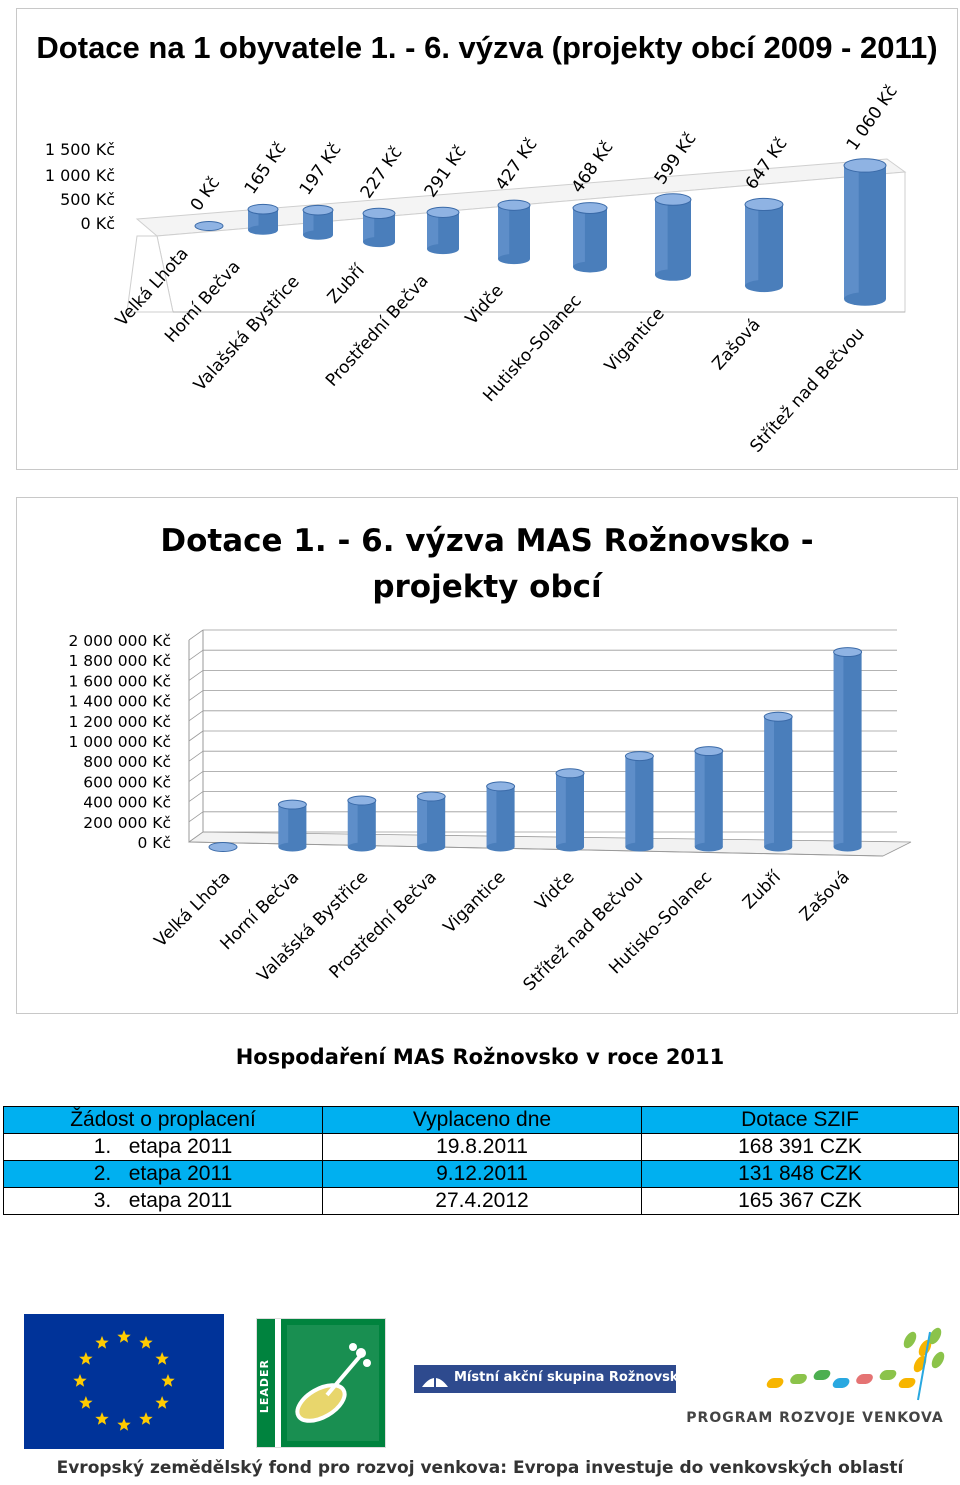 The image size is (960, 1485). I want to click on chart2-category-label: Zašová, so click(825, 896).